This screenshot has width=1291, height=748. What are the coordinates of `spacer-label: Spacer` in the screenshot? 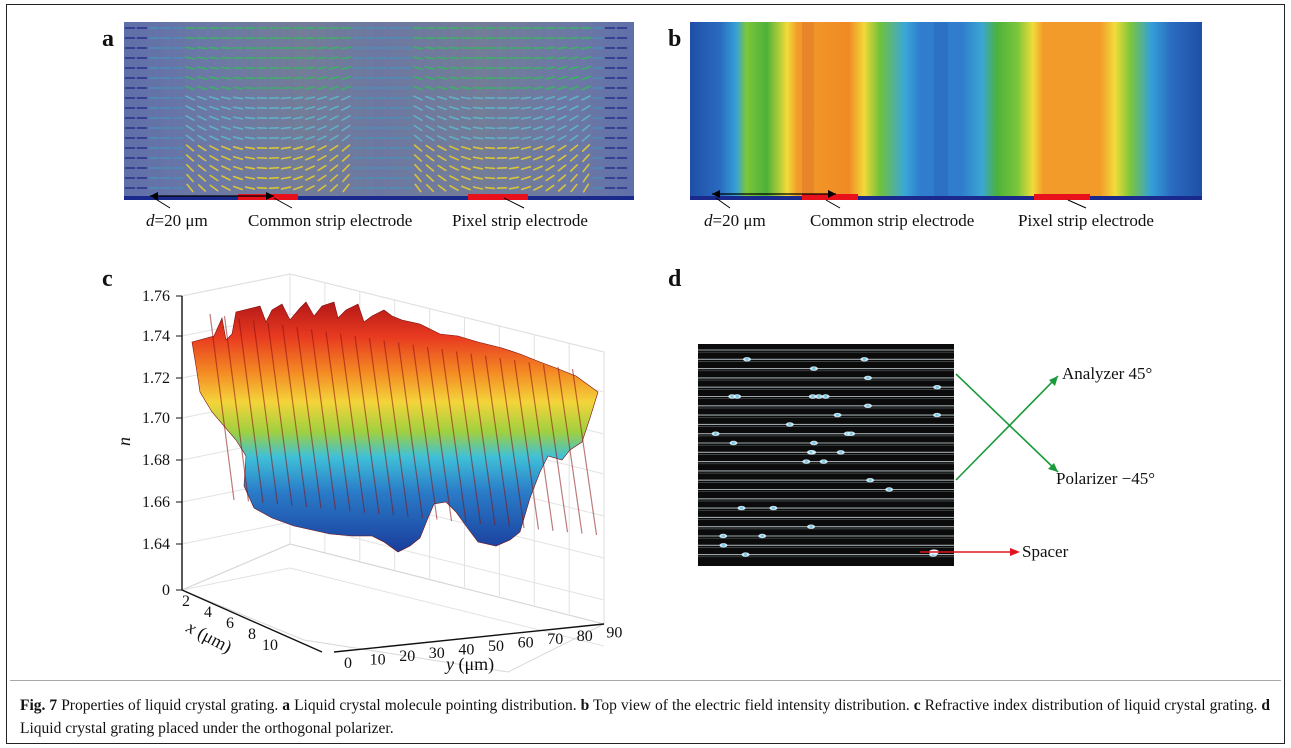 It's located at (1045, 551).